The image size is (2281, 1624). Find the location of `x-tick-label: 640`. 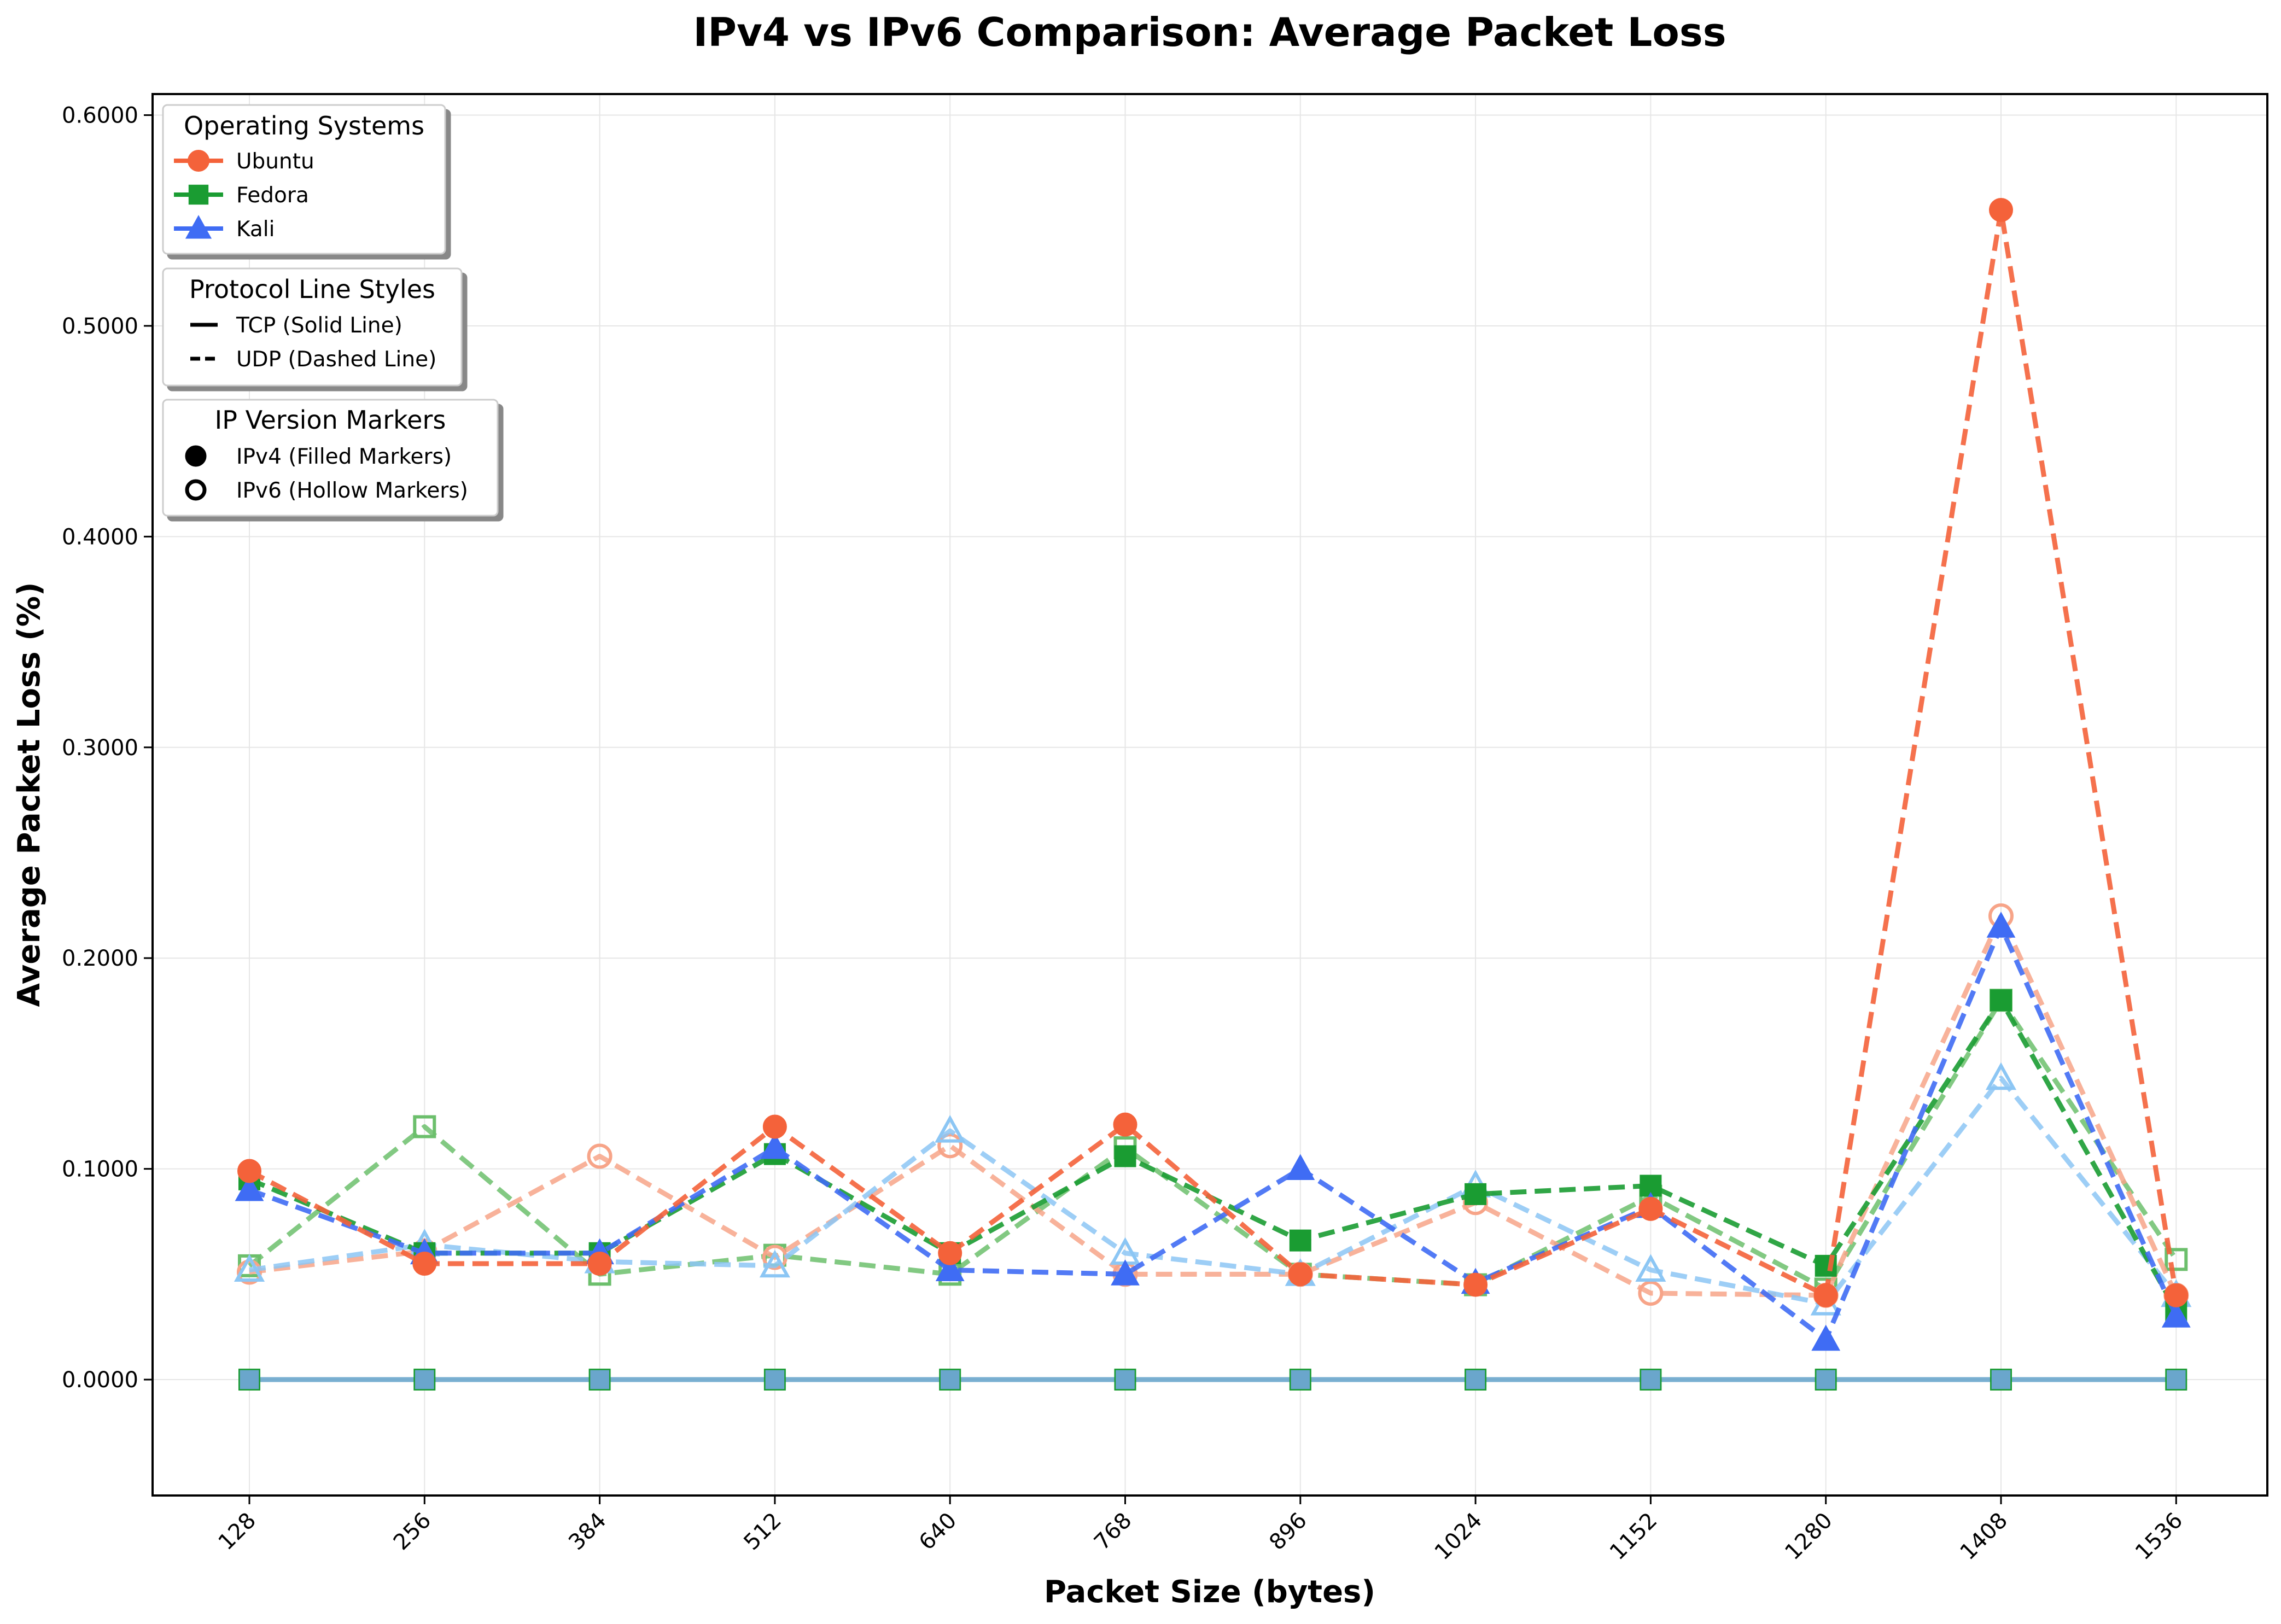

x-tick-label: 640 is located at coordinates (938, 1532).